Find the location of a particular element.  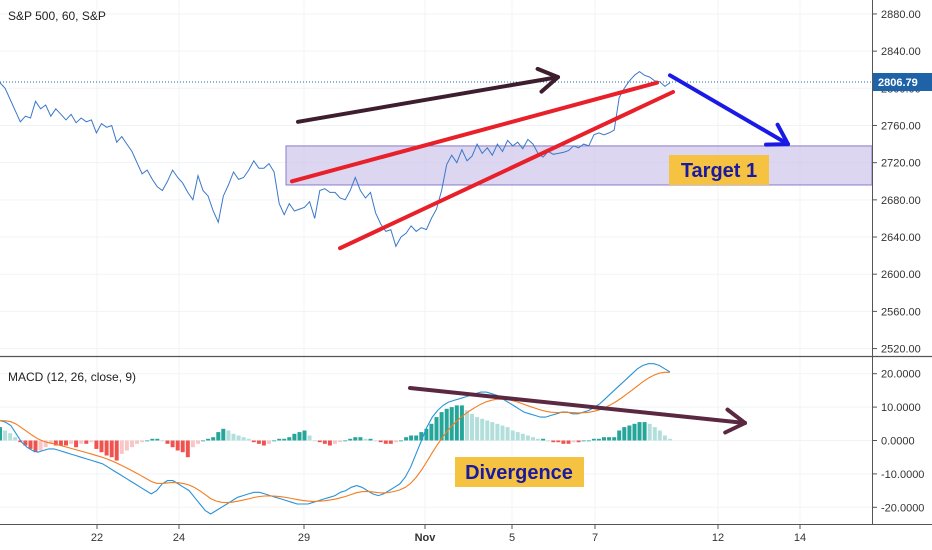

x-tick-label-6: 12 is located at coordinates (718, 538).